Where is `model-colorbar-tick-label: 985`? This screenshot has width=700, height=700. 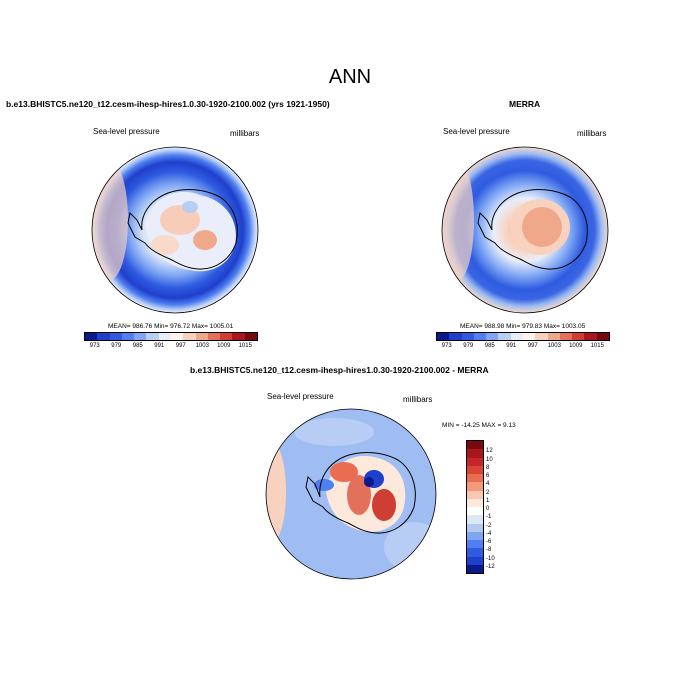
model-colorbar-tick-label: 985 is located at coordinates (137, 346).